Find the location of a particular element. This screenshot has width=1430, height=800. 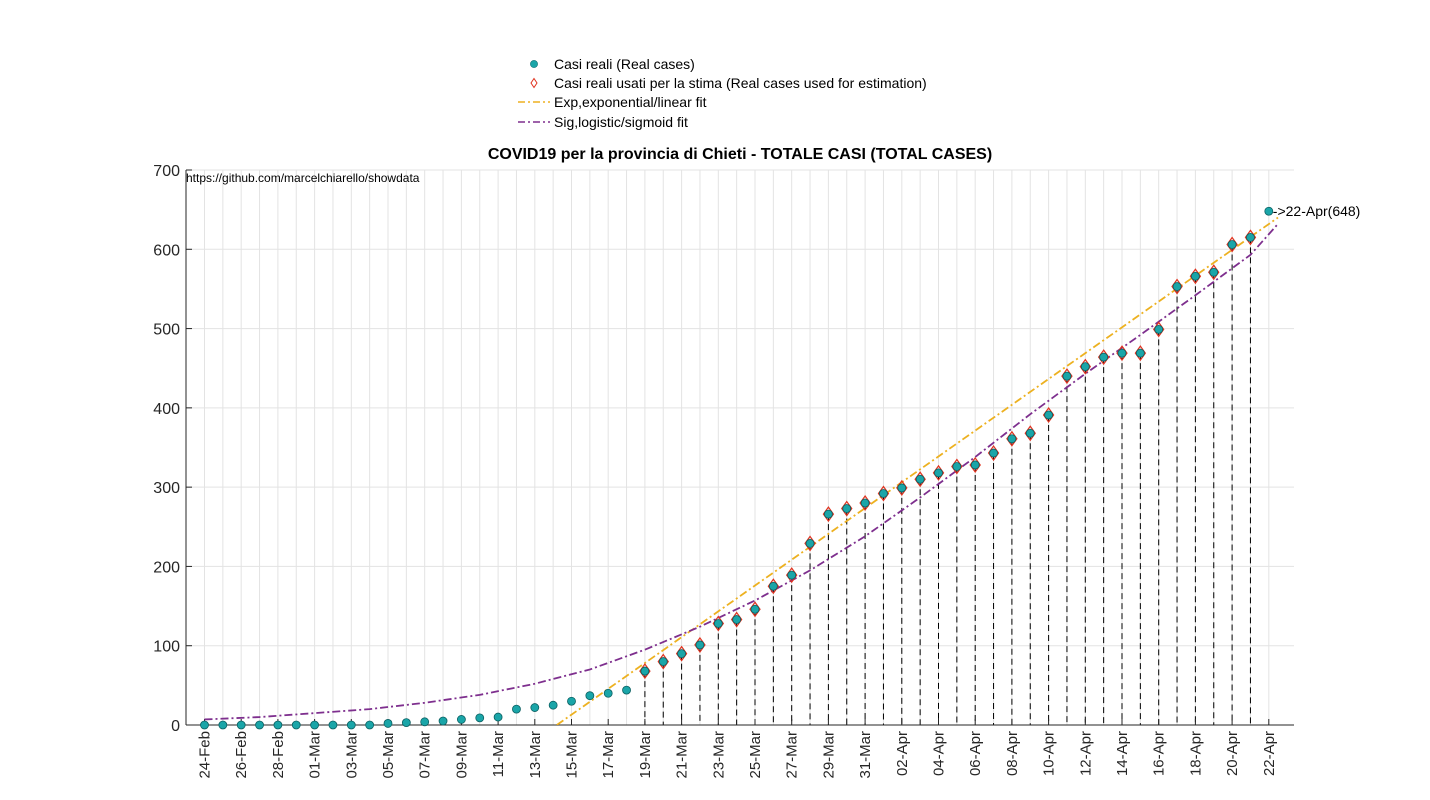

x-tick-label: 28-Feb is located at coordinates (278, 755).